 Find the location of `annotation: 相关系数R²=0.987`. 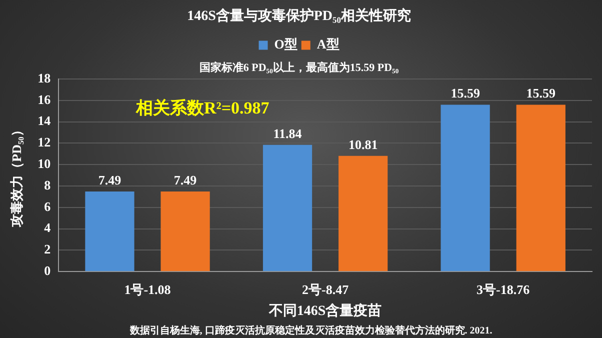

annotation: 相关系数R²=0.987 is located at coordinates (202, 108).